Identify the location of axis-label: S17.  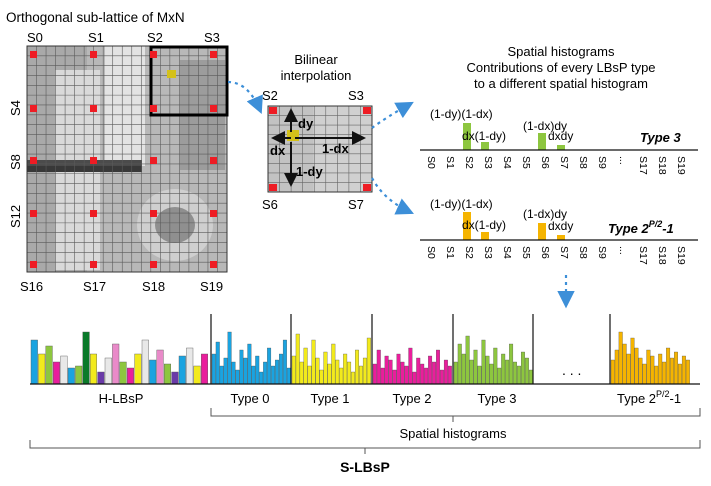
(643, 255).